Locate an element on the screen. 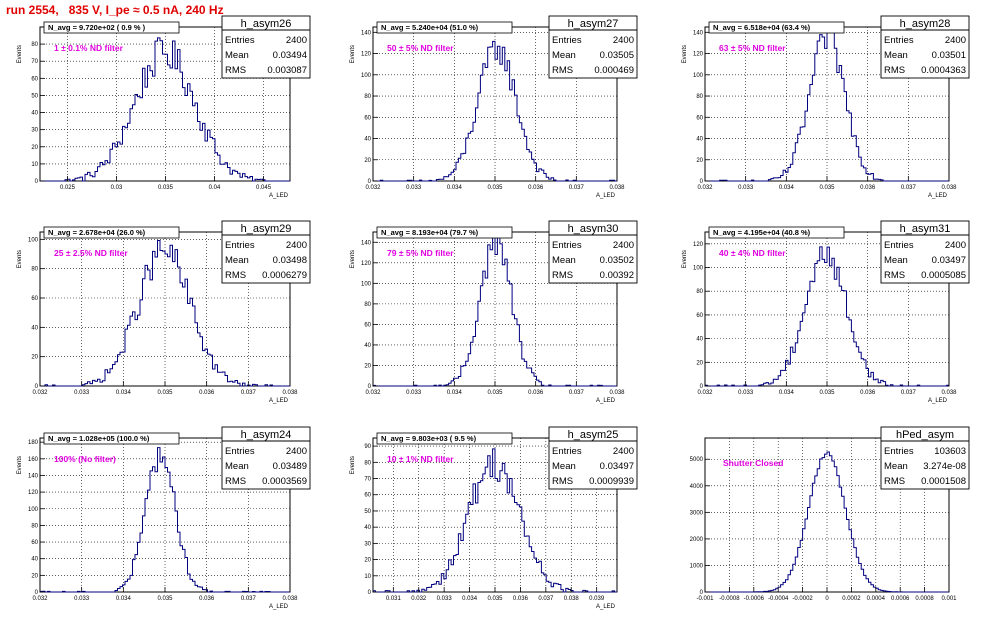  filter-annotation: 40 ± 4% ND filter is located at coordinates (752, 253).